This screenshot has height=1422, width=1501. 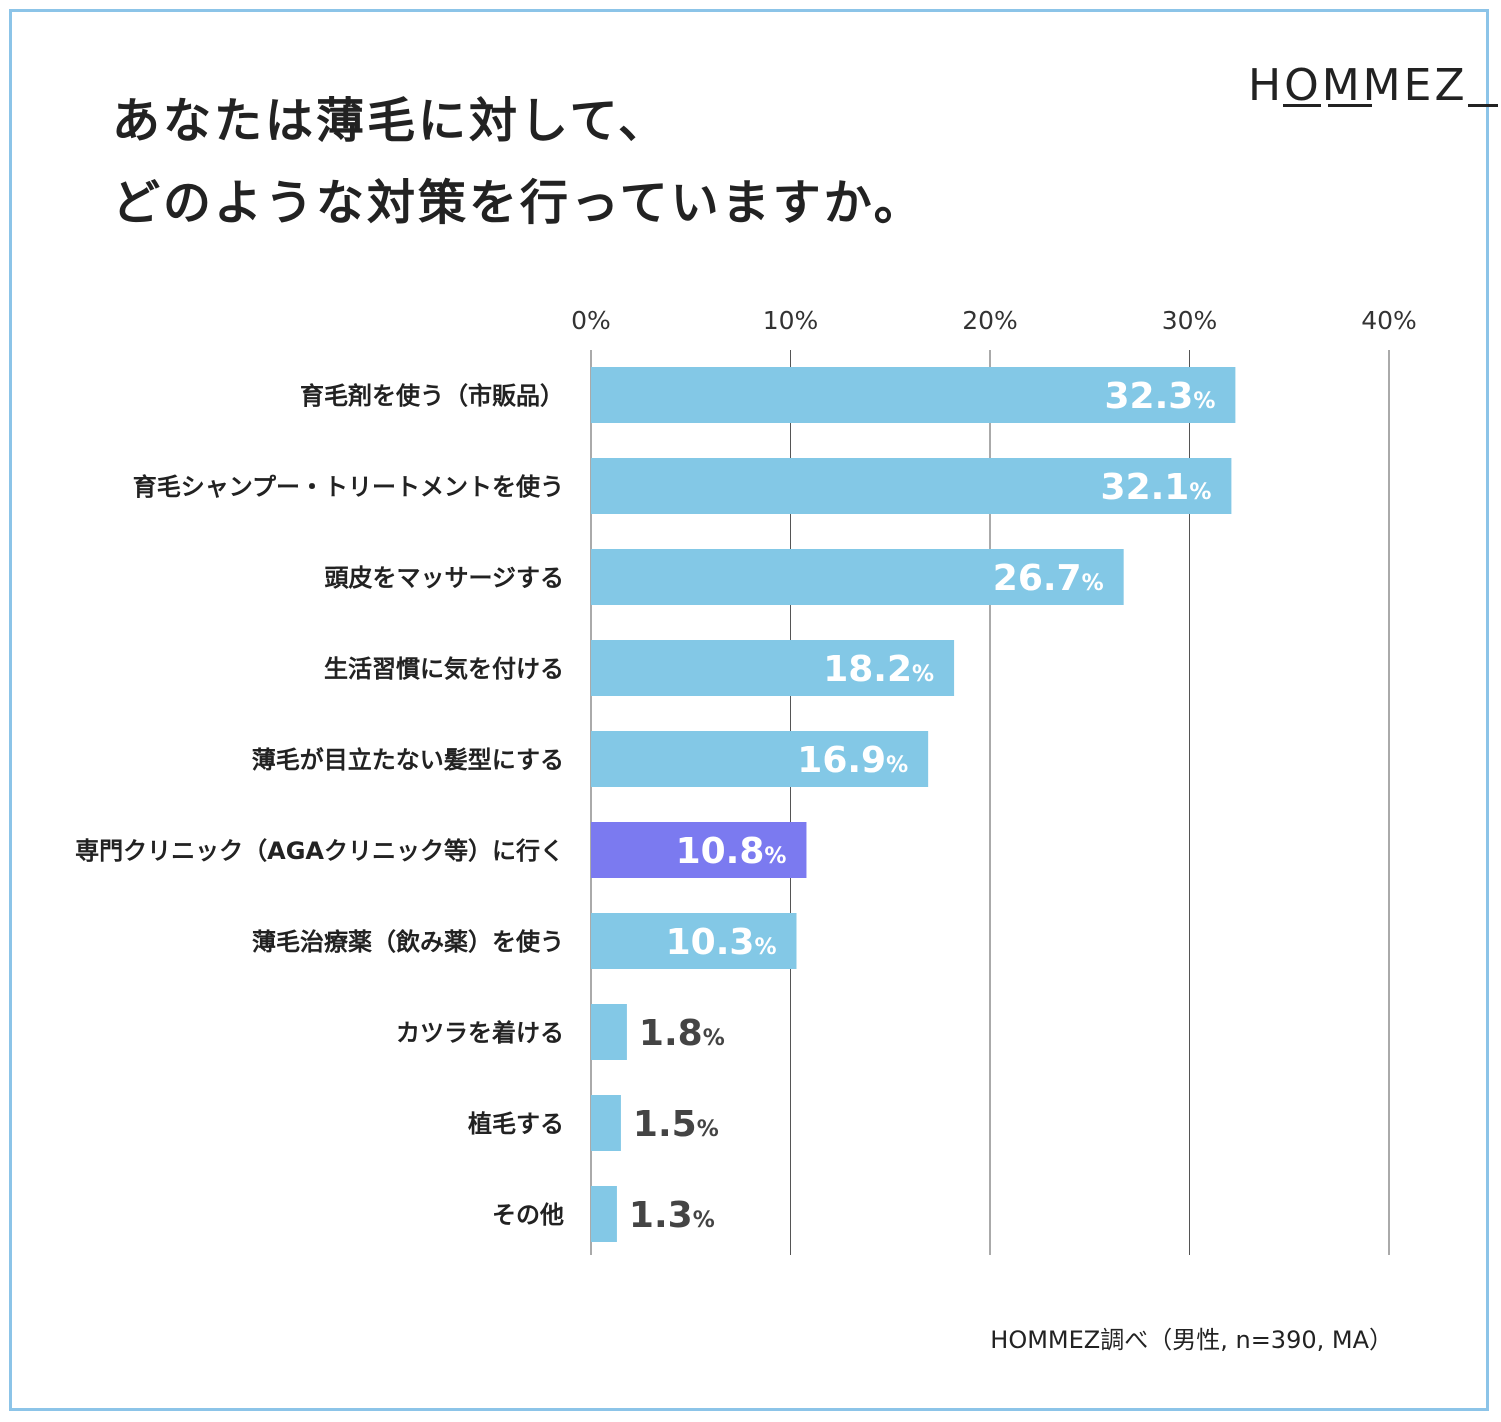 What do you see at coordinates (480, 1033) in the screenshot?
I see `category-label: カツラを着ける` at bounding box center [480, 1033].